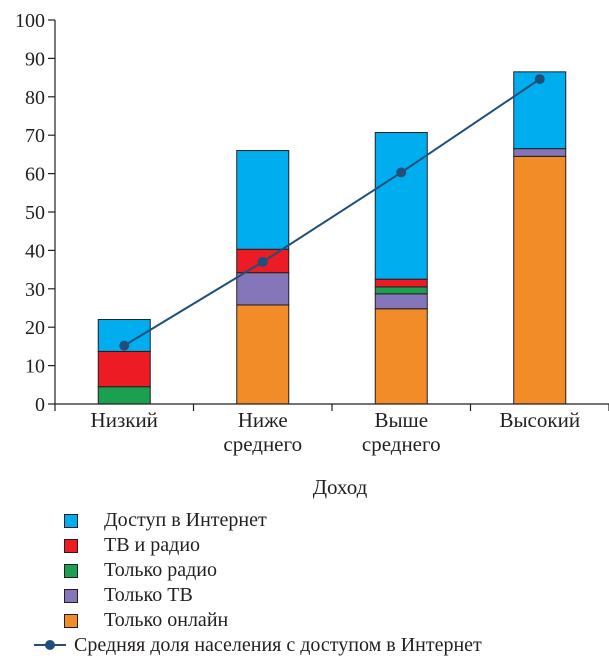 This screenshot has width=609, height=670. What do you see at coordinates (35, 136) in the screenshot?
I see `y-tick-label: 70` at bounding box center [35, 136].